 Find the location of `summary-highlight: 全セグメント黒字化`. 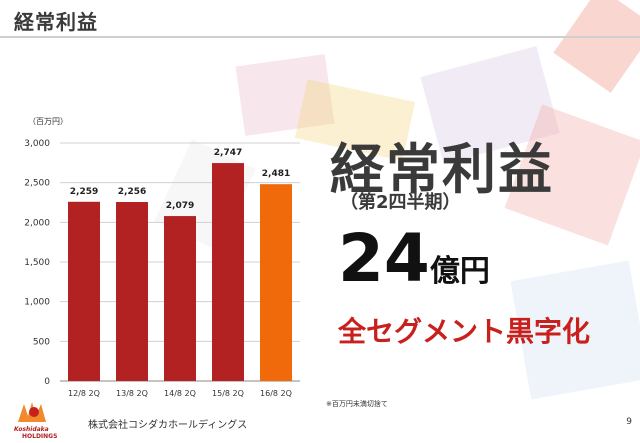

summary-highlight: 全セグメント黒字化 is located at coordinates (464, 331).